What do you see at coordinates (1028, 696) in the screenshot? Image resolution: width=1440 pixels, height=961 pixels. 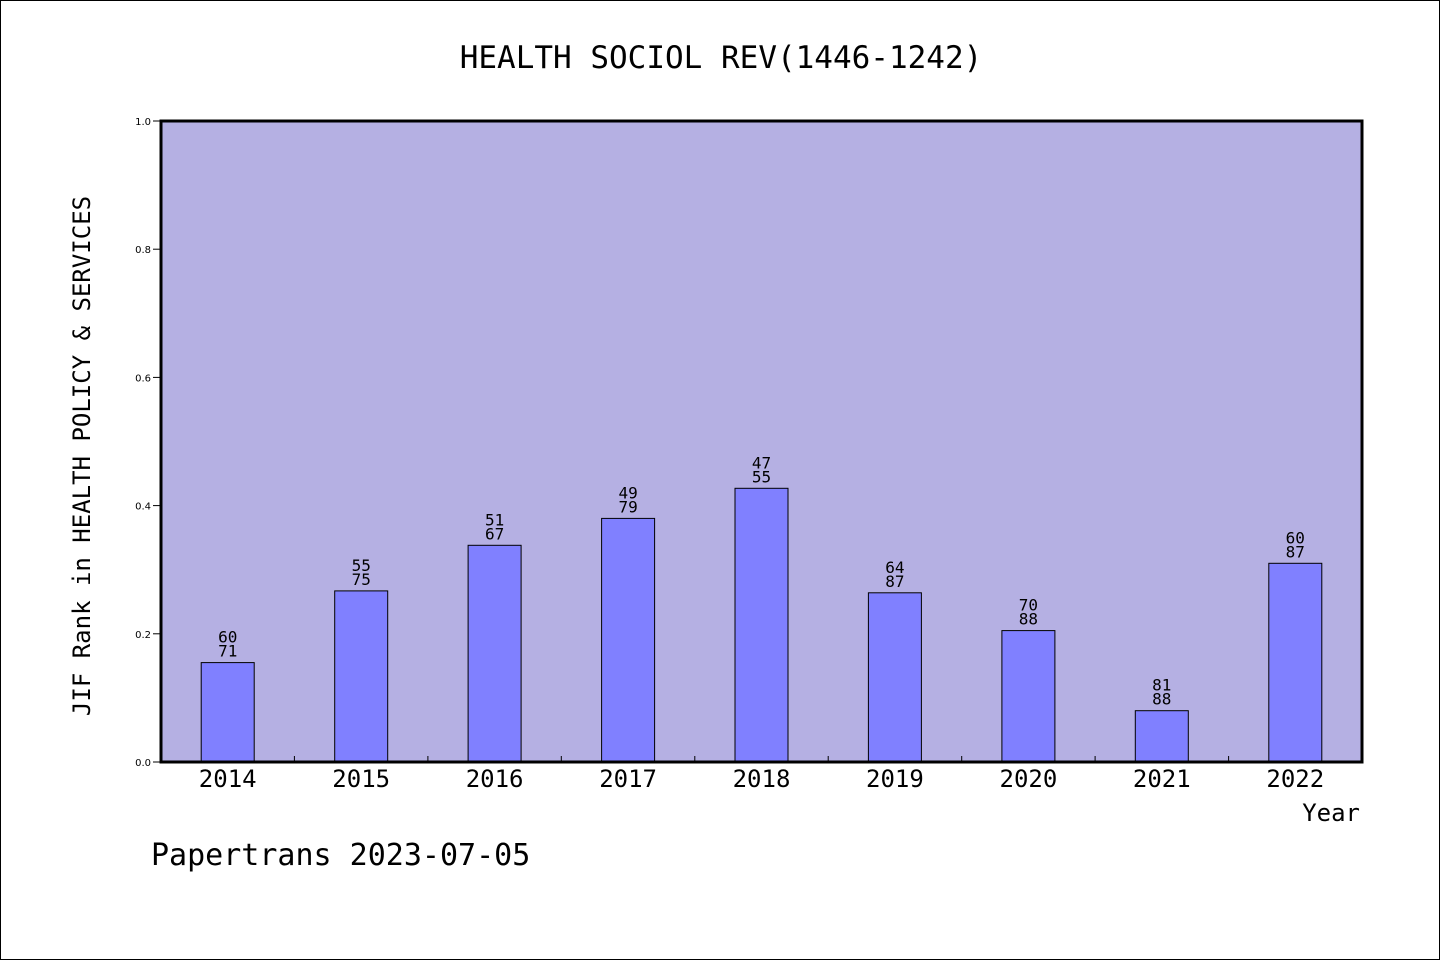 I see `bar-2020` at bounding box center [1028, 696].